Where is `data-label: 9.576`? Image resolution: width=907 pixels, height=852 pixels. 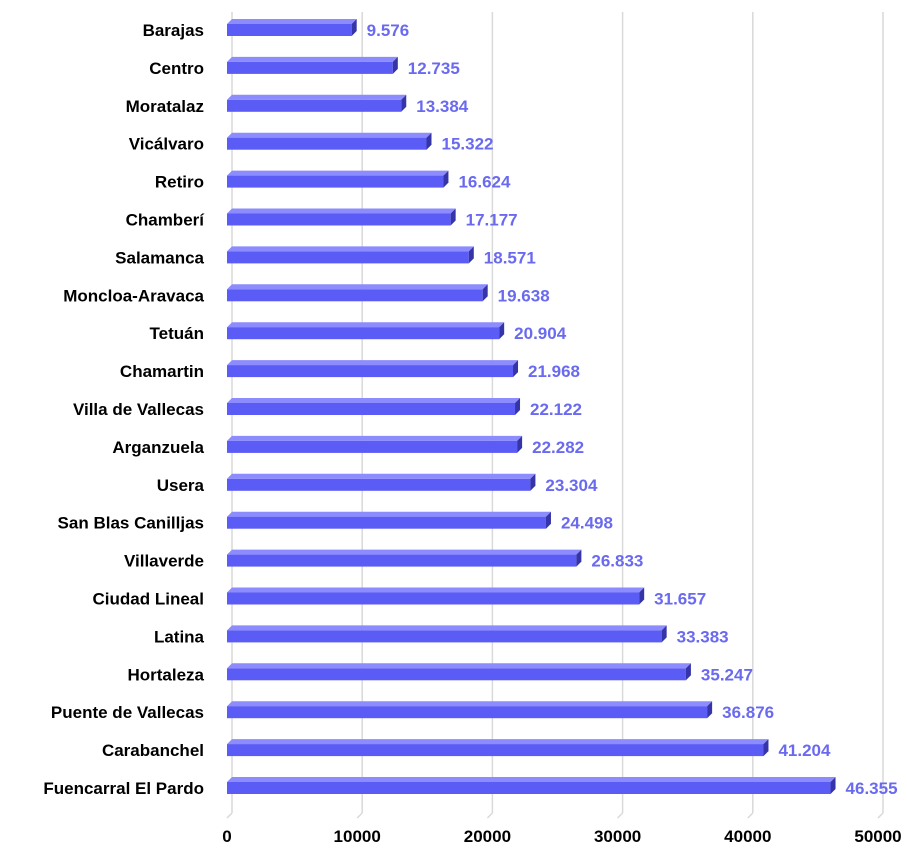 data-label: 9.576 is located at coordinates (388, 30).